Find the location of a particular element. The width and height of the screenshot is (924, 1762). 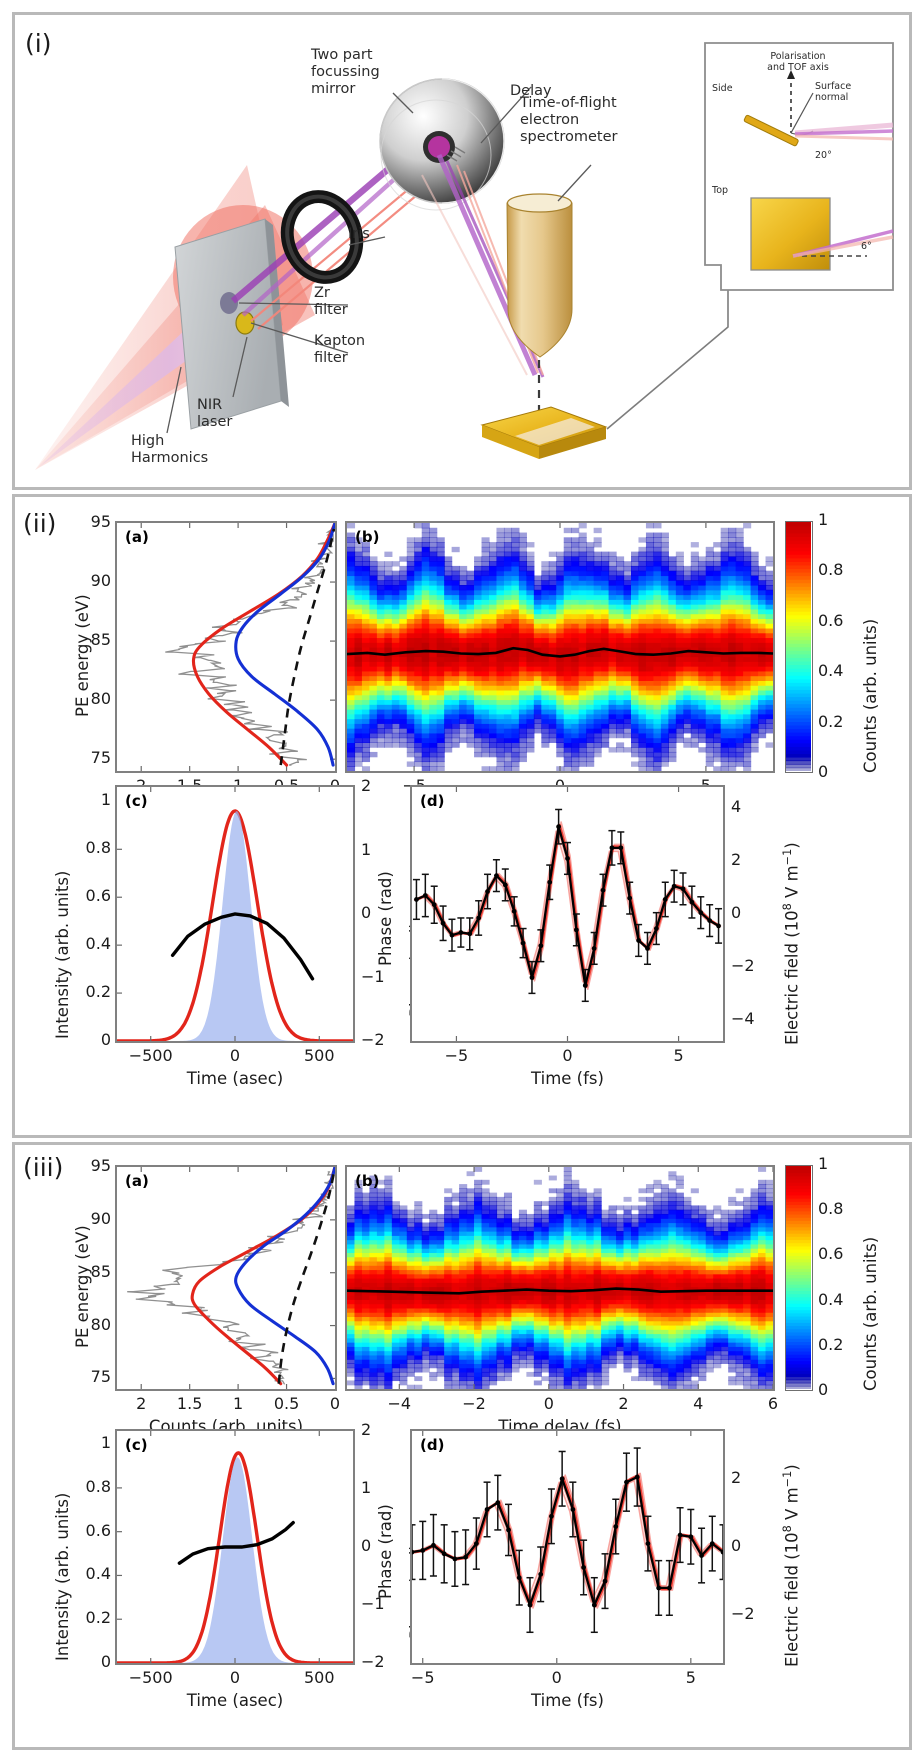

colorbar-title-iii-b: Counts (arb. units) is located at coordinates (870, 1313).